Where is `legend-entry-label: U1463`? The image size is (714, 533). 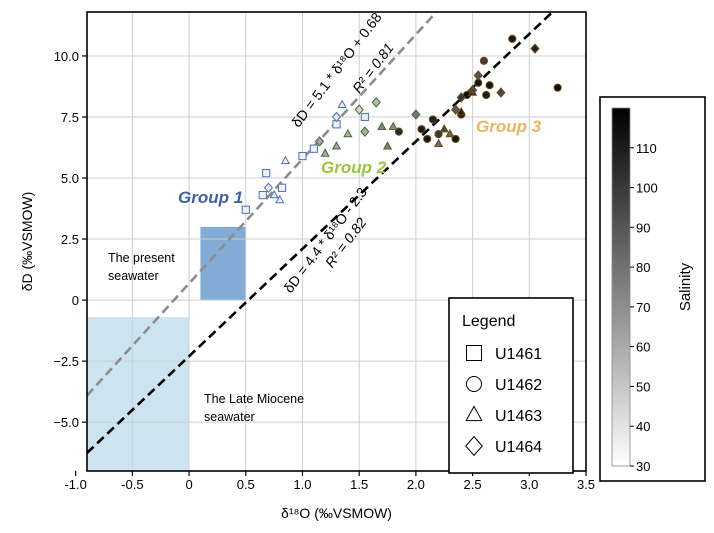 legend-entry-label: U1463 is located at coordinates (518, 416).